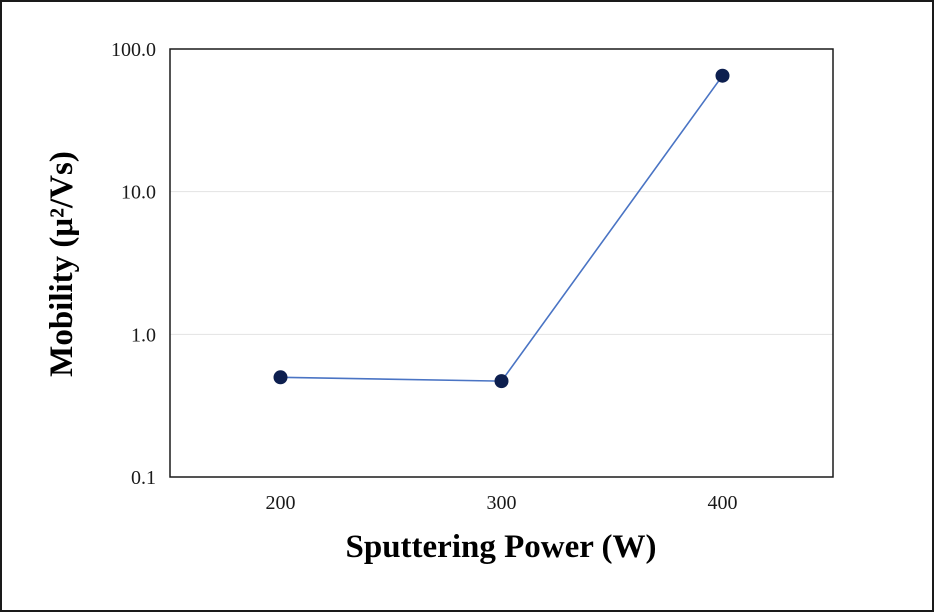 The image size is (934, 614). I want to click on x-axis-title: Sputtering Power (W), so click(500, 547).